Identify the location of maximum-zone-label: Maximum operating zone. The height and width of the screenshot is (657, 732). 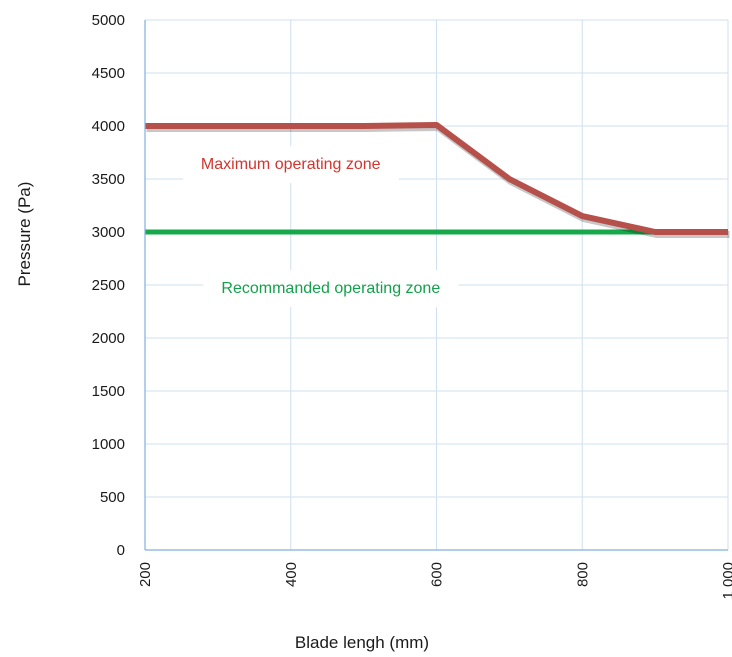
(291, 164).